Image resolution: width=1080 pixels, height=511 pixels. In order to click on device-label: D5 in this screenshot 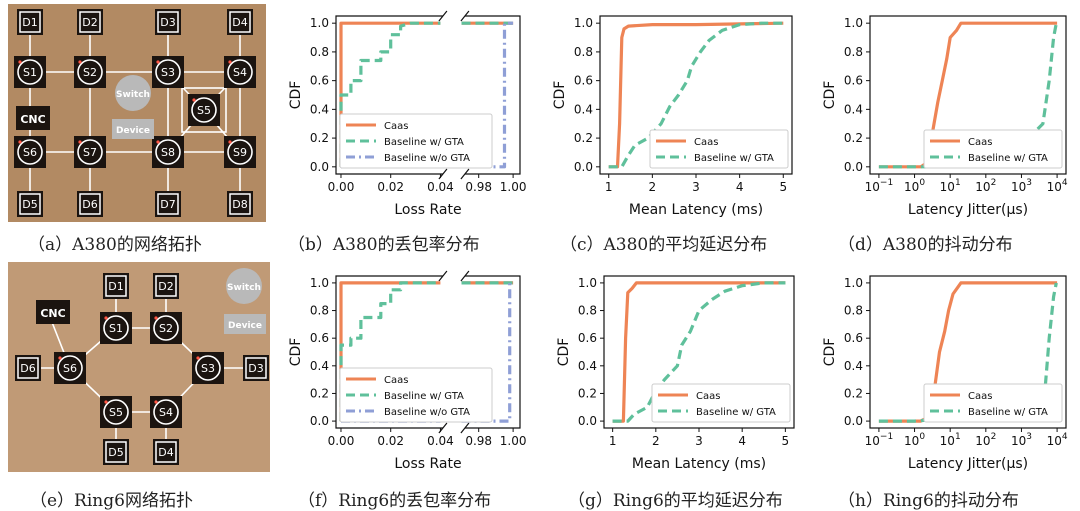, I will do `click(115, 452)`.